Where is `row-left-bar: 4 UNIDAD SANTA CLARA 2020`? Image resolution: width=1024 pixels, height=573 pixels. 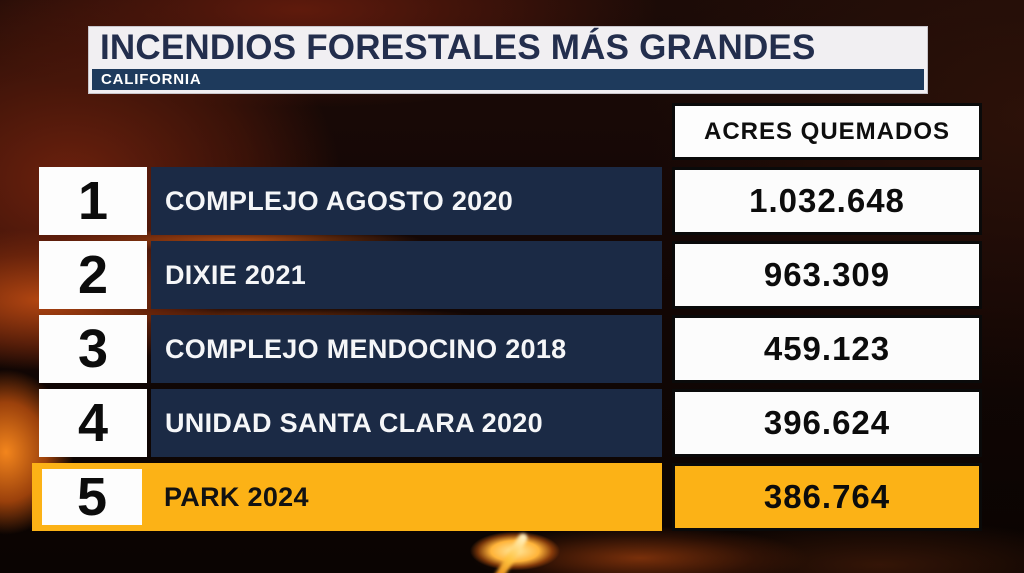
row-left-bar: 4 UNIDAD SANTA CLARA 2020 is located at coordinates (347, 423).